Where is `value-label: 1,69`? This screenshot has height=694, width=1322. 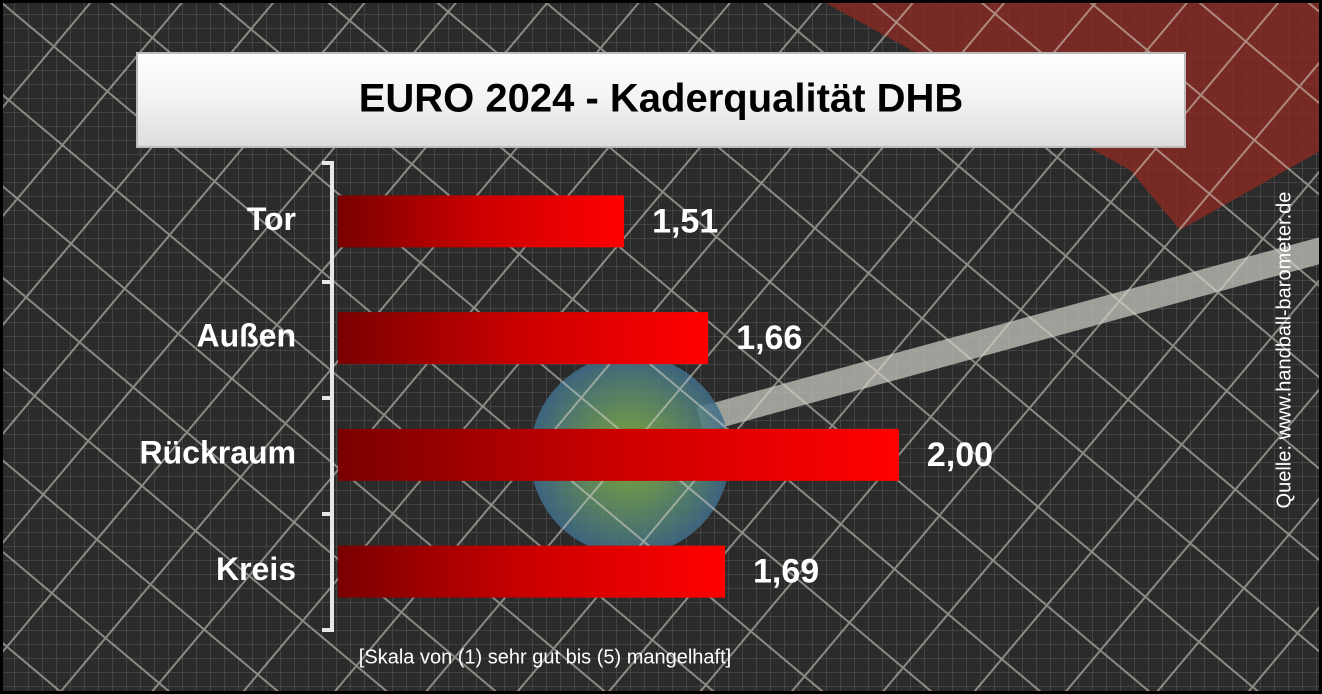 value-label: 1,69 is located at coordinates (786, 572).